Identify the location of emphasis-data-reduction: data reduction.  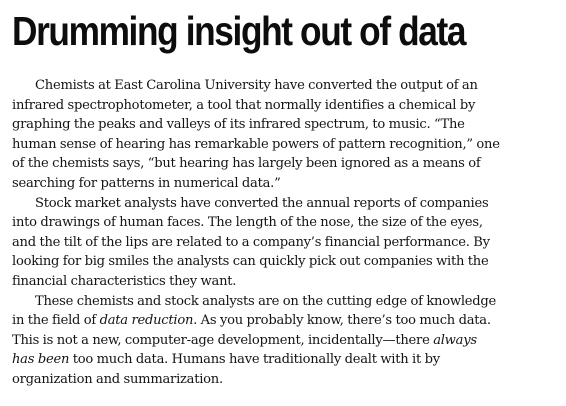
(146, 321).